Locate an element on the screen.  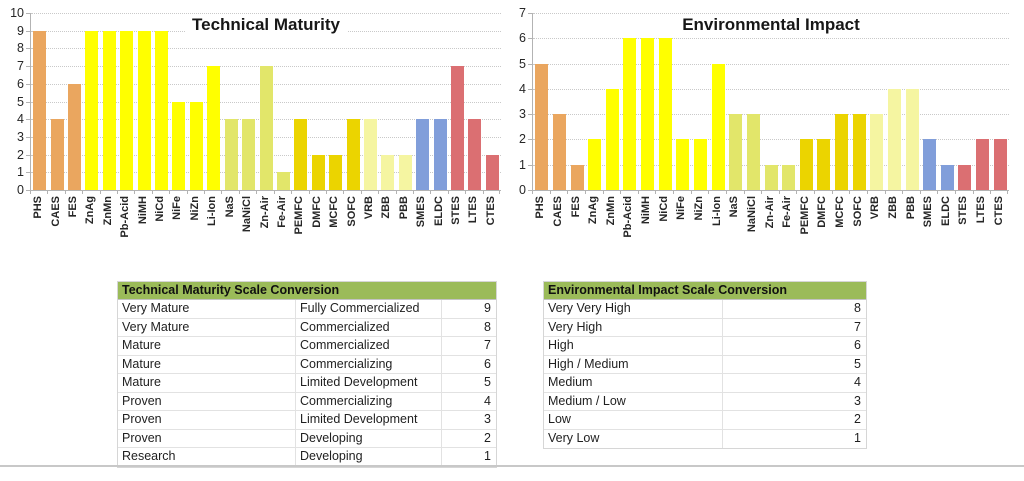
table-row: Medium / Low 3 is located at coordinates (705, 401).